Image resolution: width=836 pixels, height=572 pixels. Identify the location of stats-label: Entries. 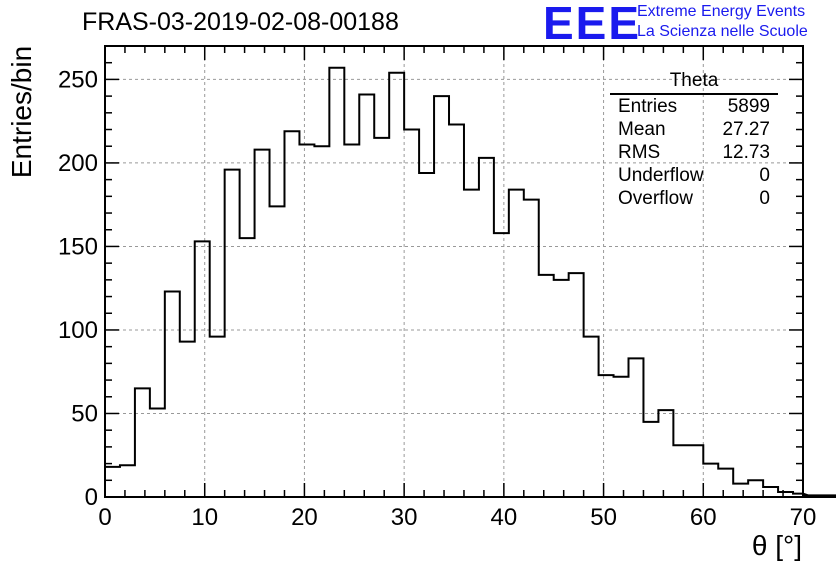
(648, 106).